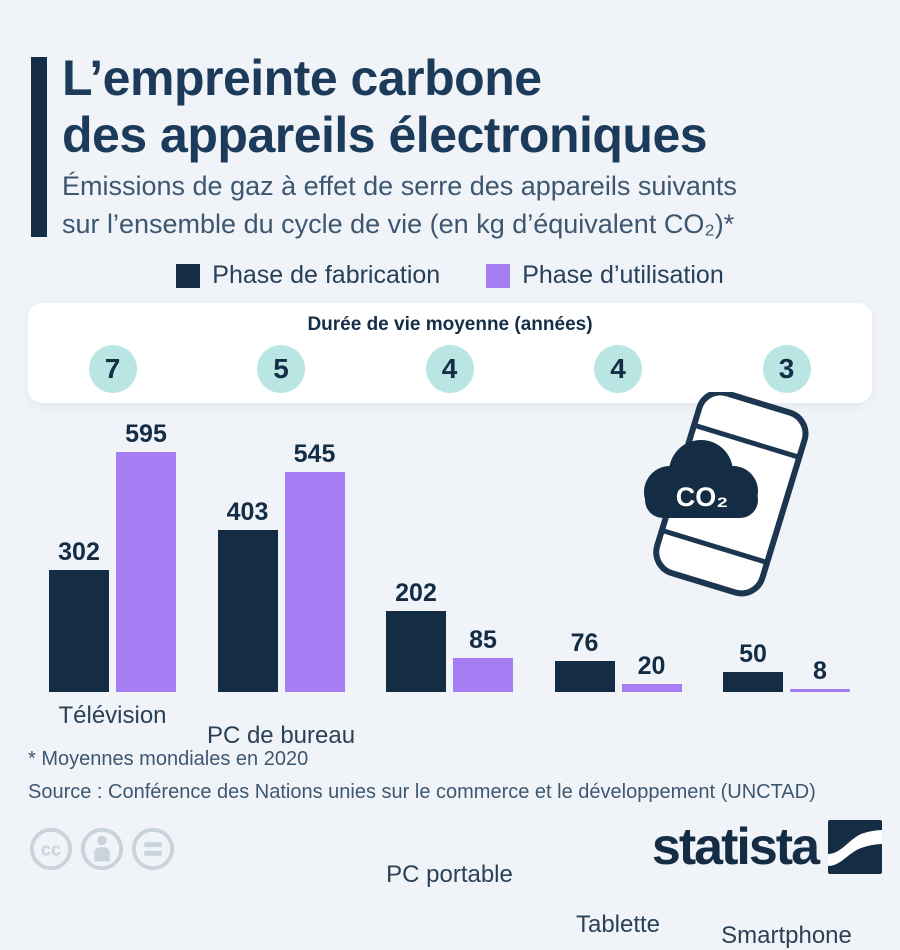 Image resolution: width=900 pixels, height=950 pixels. I want to click on statista-wordmark: statista, so click(735, 847).